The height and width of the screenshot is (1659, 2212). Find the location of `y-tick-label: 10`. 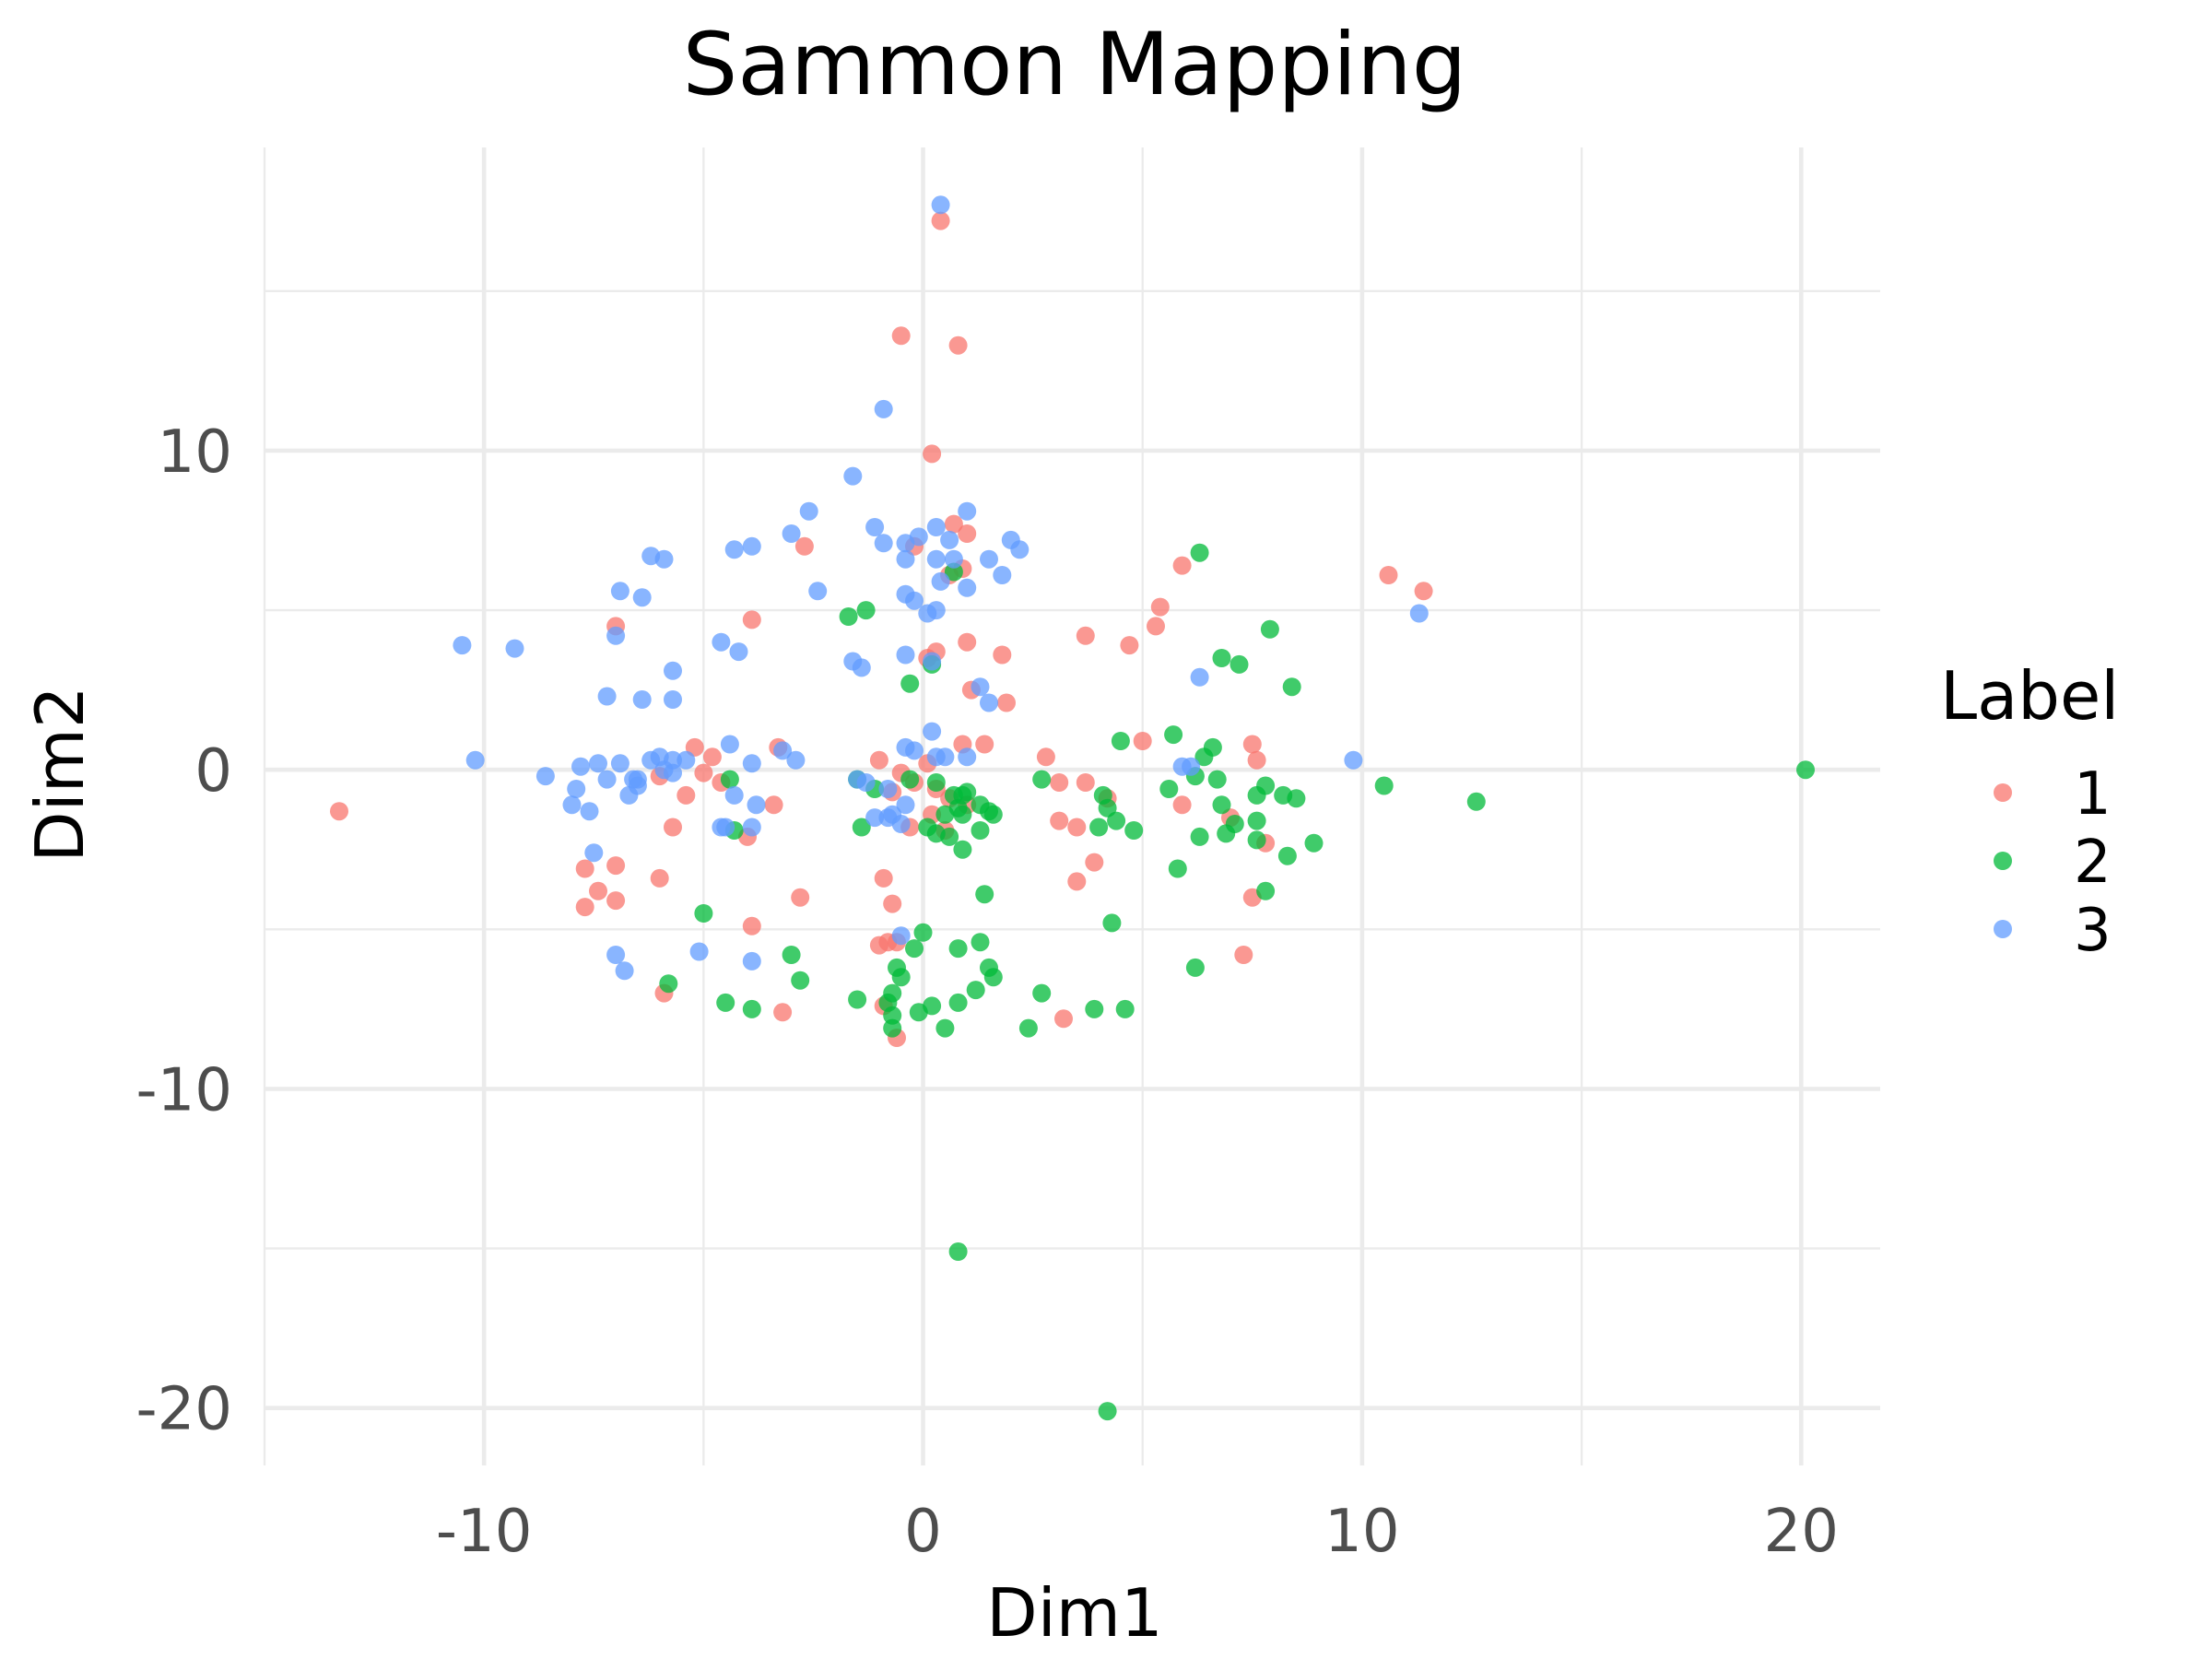

y-tick-label: 10 is located at coordinates (195, 452).